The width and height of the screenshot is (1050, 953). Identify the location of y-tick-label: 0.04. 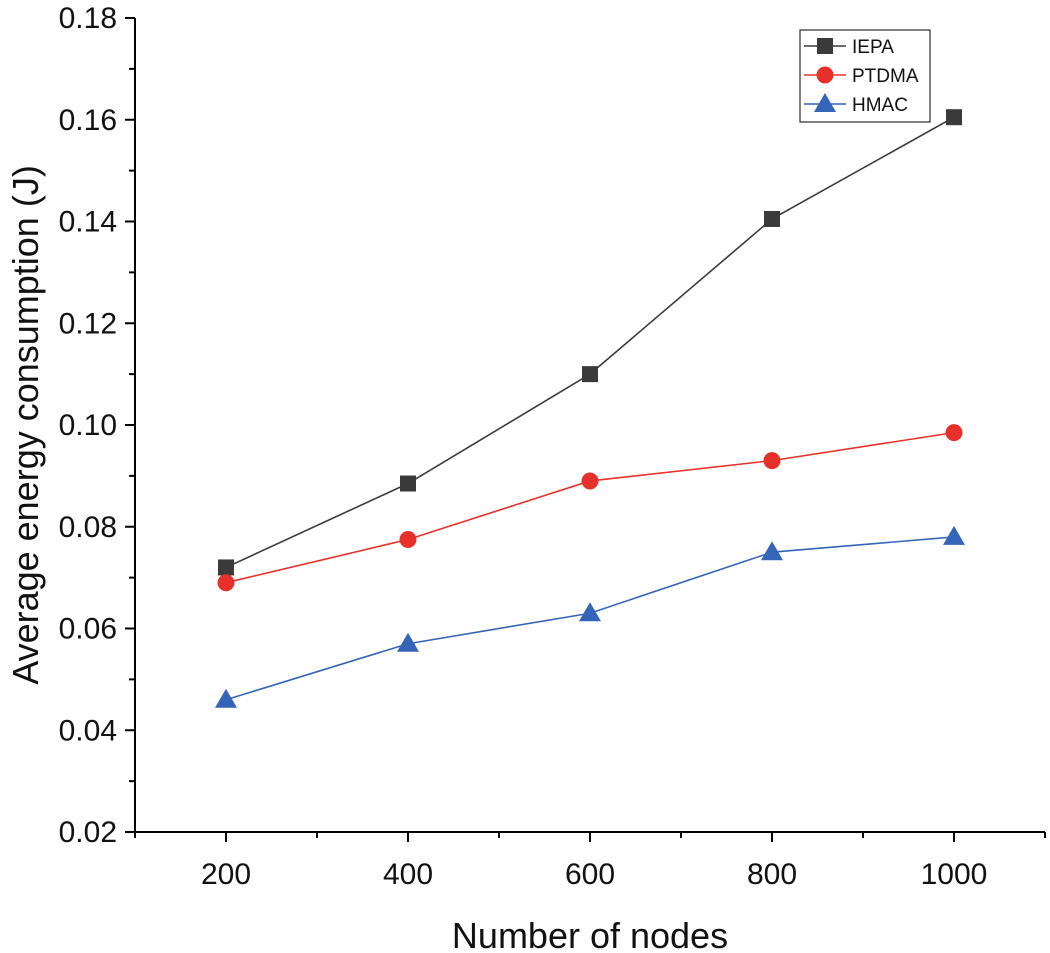
(88, 730).